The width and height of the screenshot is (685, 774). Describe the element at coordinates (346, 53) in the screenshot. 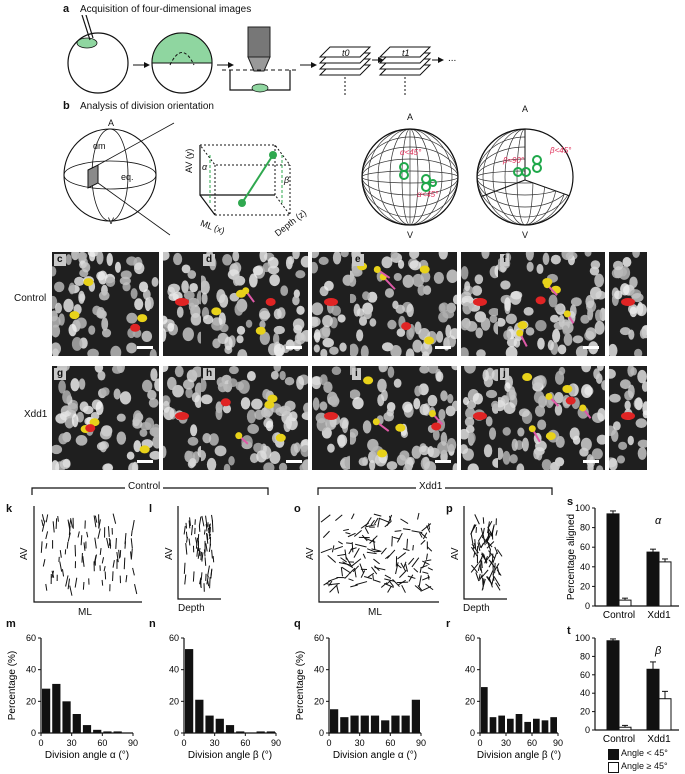

I see `stack-t0-label: t0` at that location.